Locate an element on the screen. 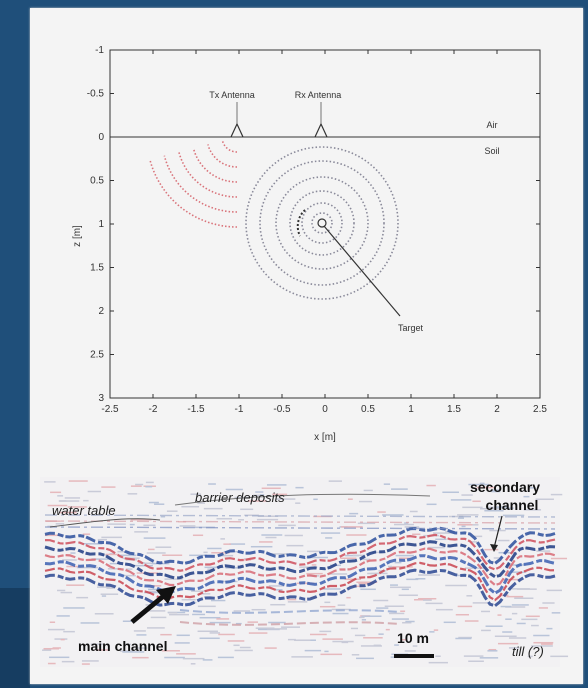  tx-wavefront-arc is located at coordinates (208, 174).